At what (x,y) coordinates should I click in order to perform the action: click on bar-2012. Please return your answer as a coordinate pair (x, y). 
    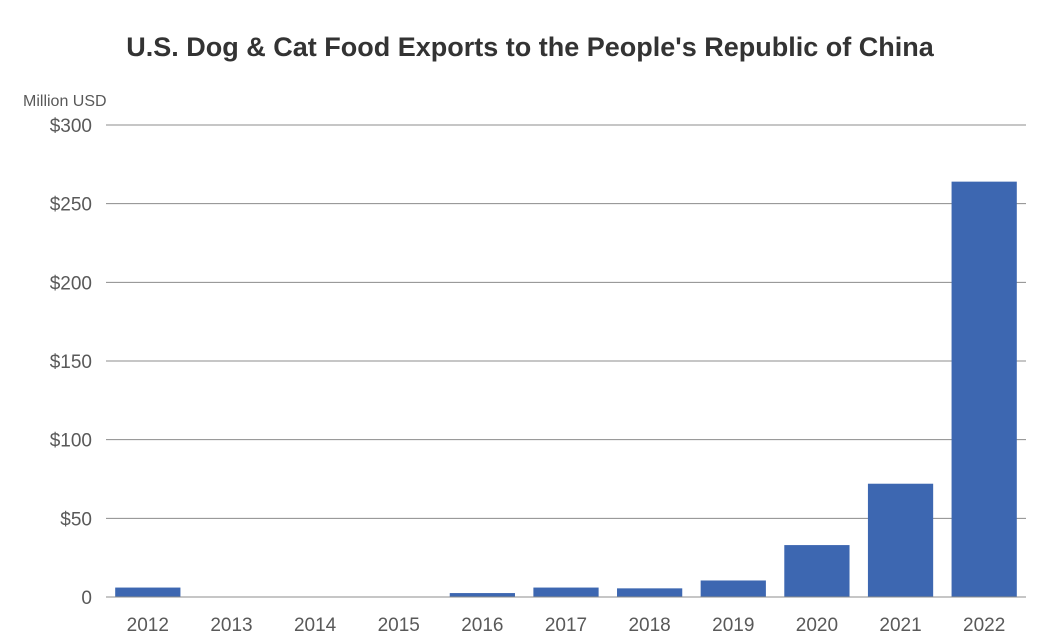
    Looking at the image, I should click on (148, 592).